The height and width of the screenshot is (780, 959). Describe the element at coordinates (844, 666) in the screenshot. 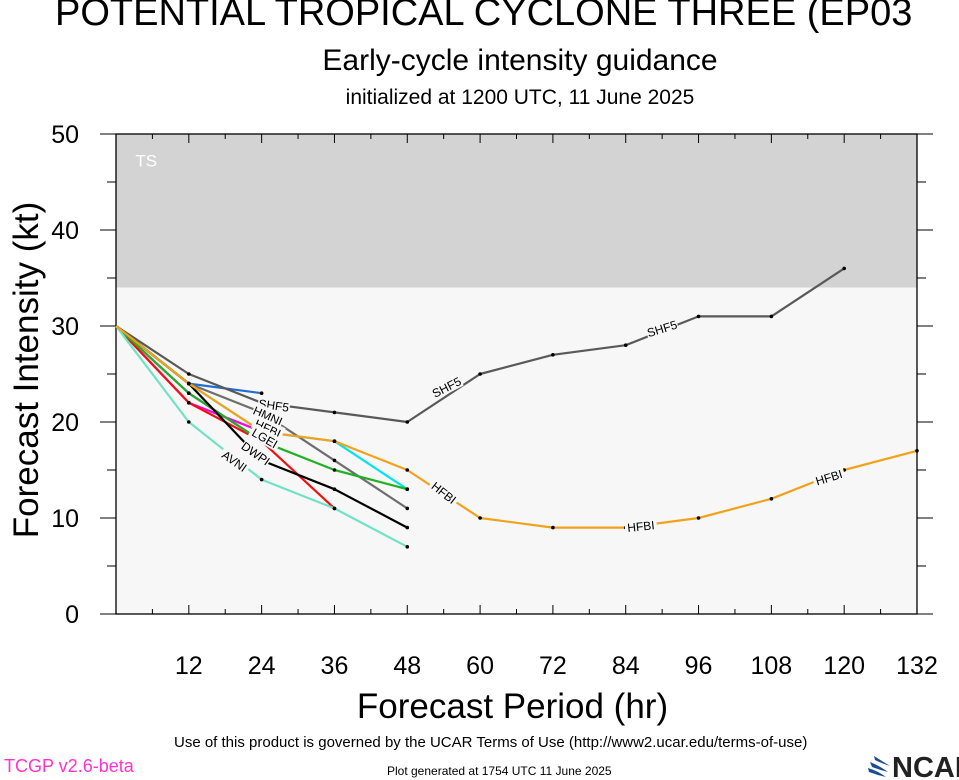

I see `x-tick-label: 120` at that location.